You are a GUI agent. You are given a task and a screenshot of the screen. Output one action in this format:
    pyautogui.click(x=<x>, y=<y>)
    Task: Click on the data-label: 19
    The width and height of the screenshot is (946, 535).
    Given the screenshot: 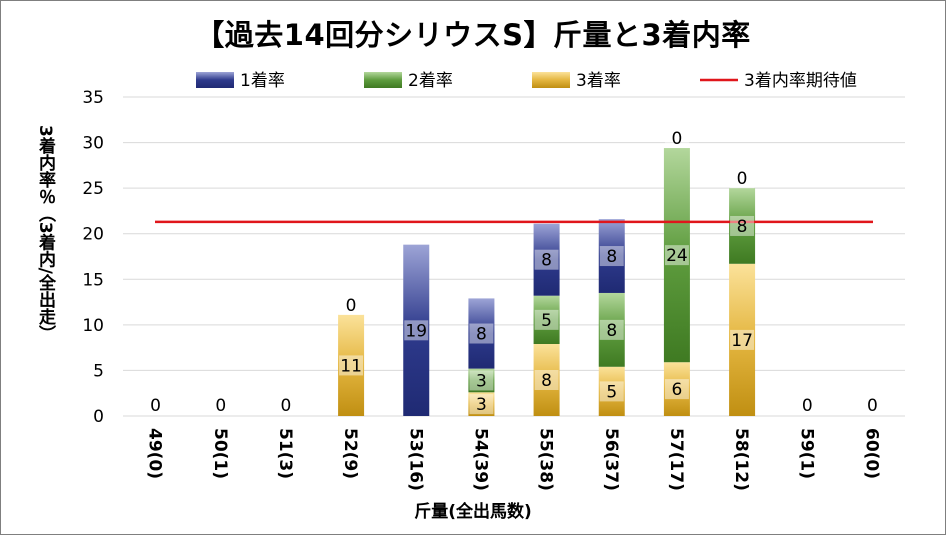 What is the action you would take?
    pyautogui.click(x=416, y=331)
    